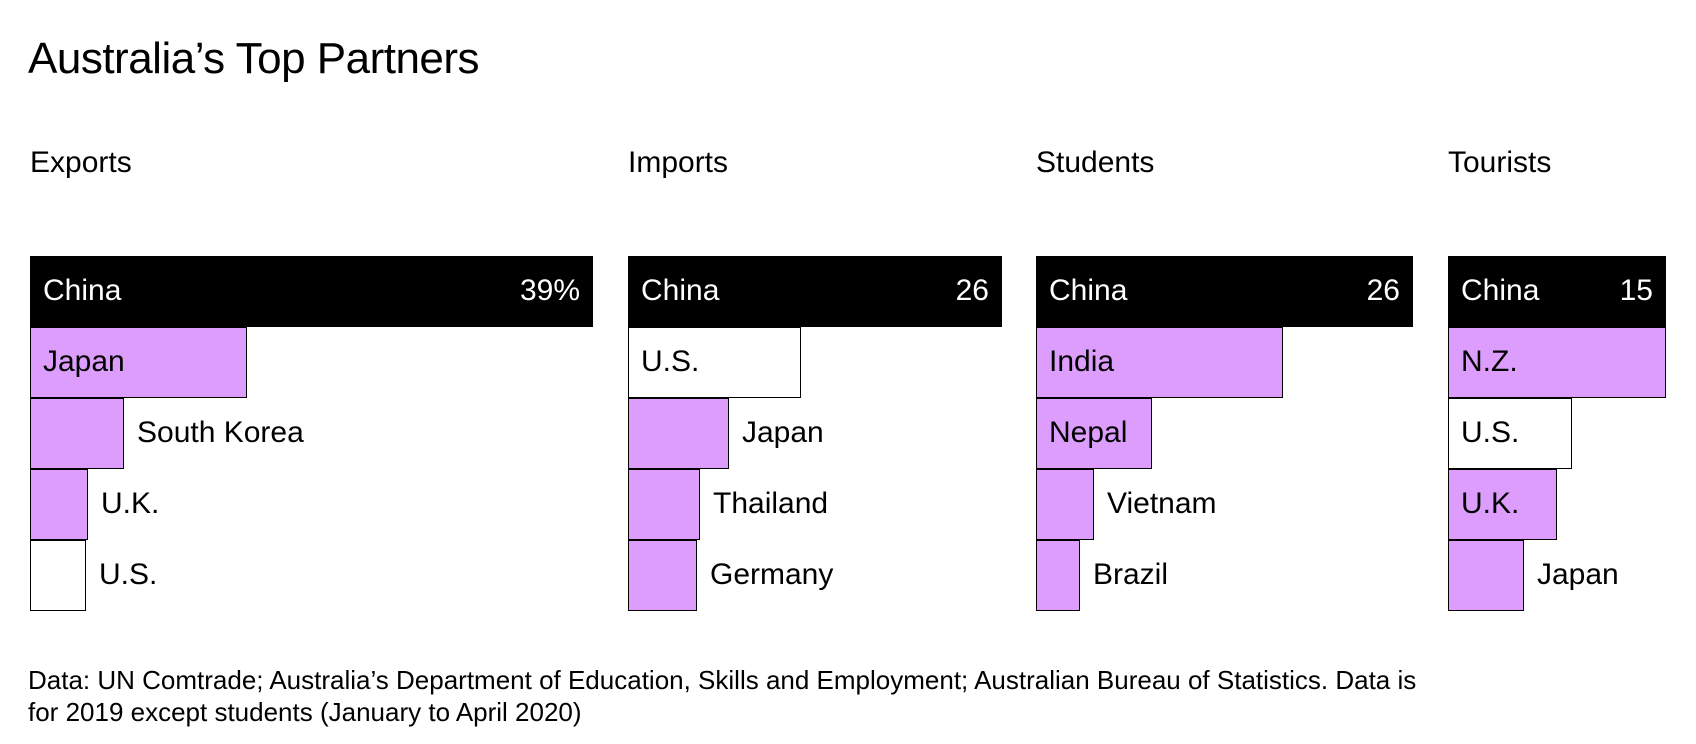  Describe the element at coordinates (1082, 361) in the screenshot. I see `bar-label: India` at that location.